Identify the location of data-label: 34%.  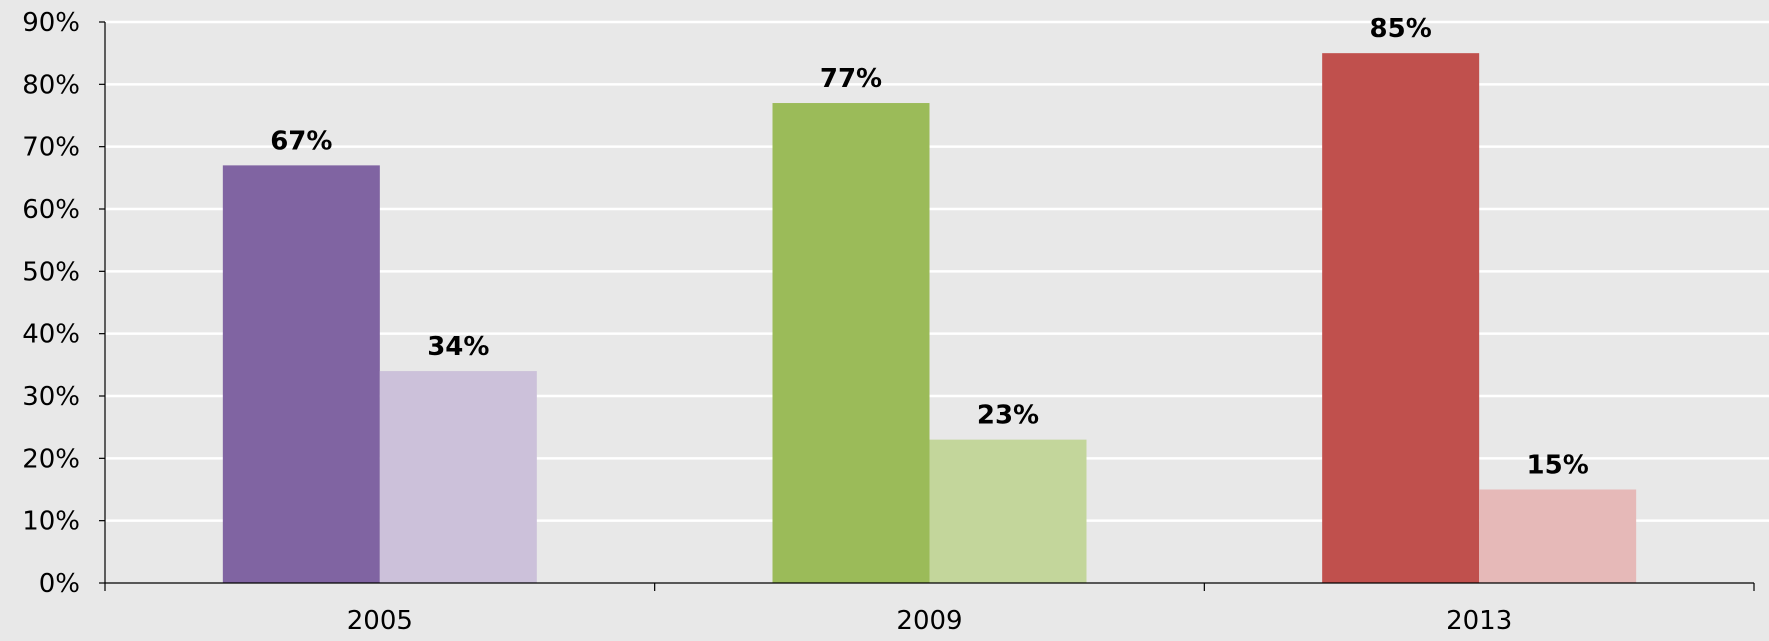
(458, 347).